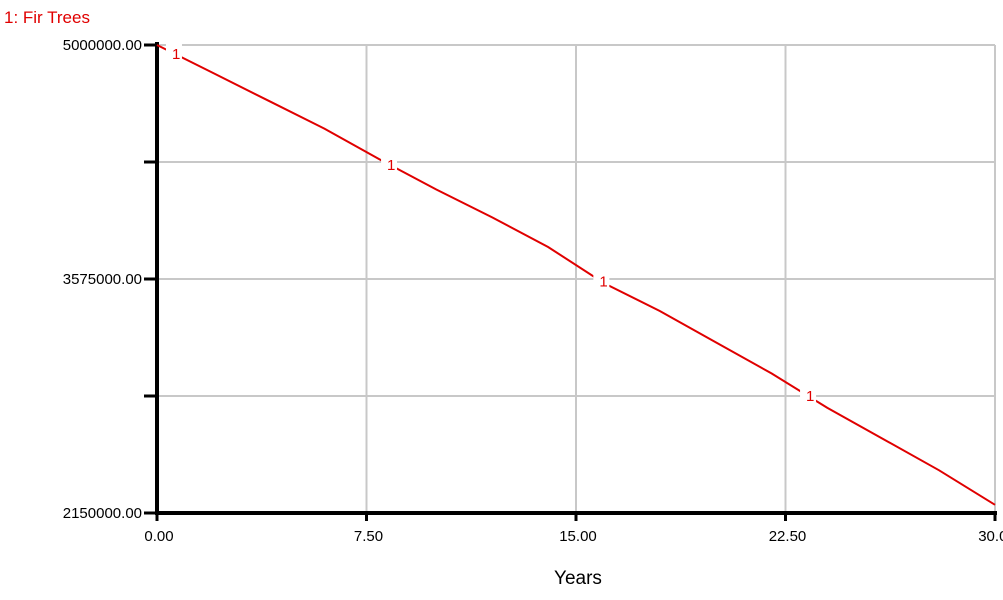  Describe the element at coordinates (158, 536) in the screenshot. I see `x-tick-label: 0.00` at that location.